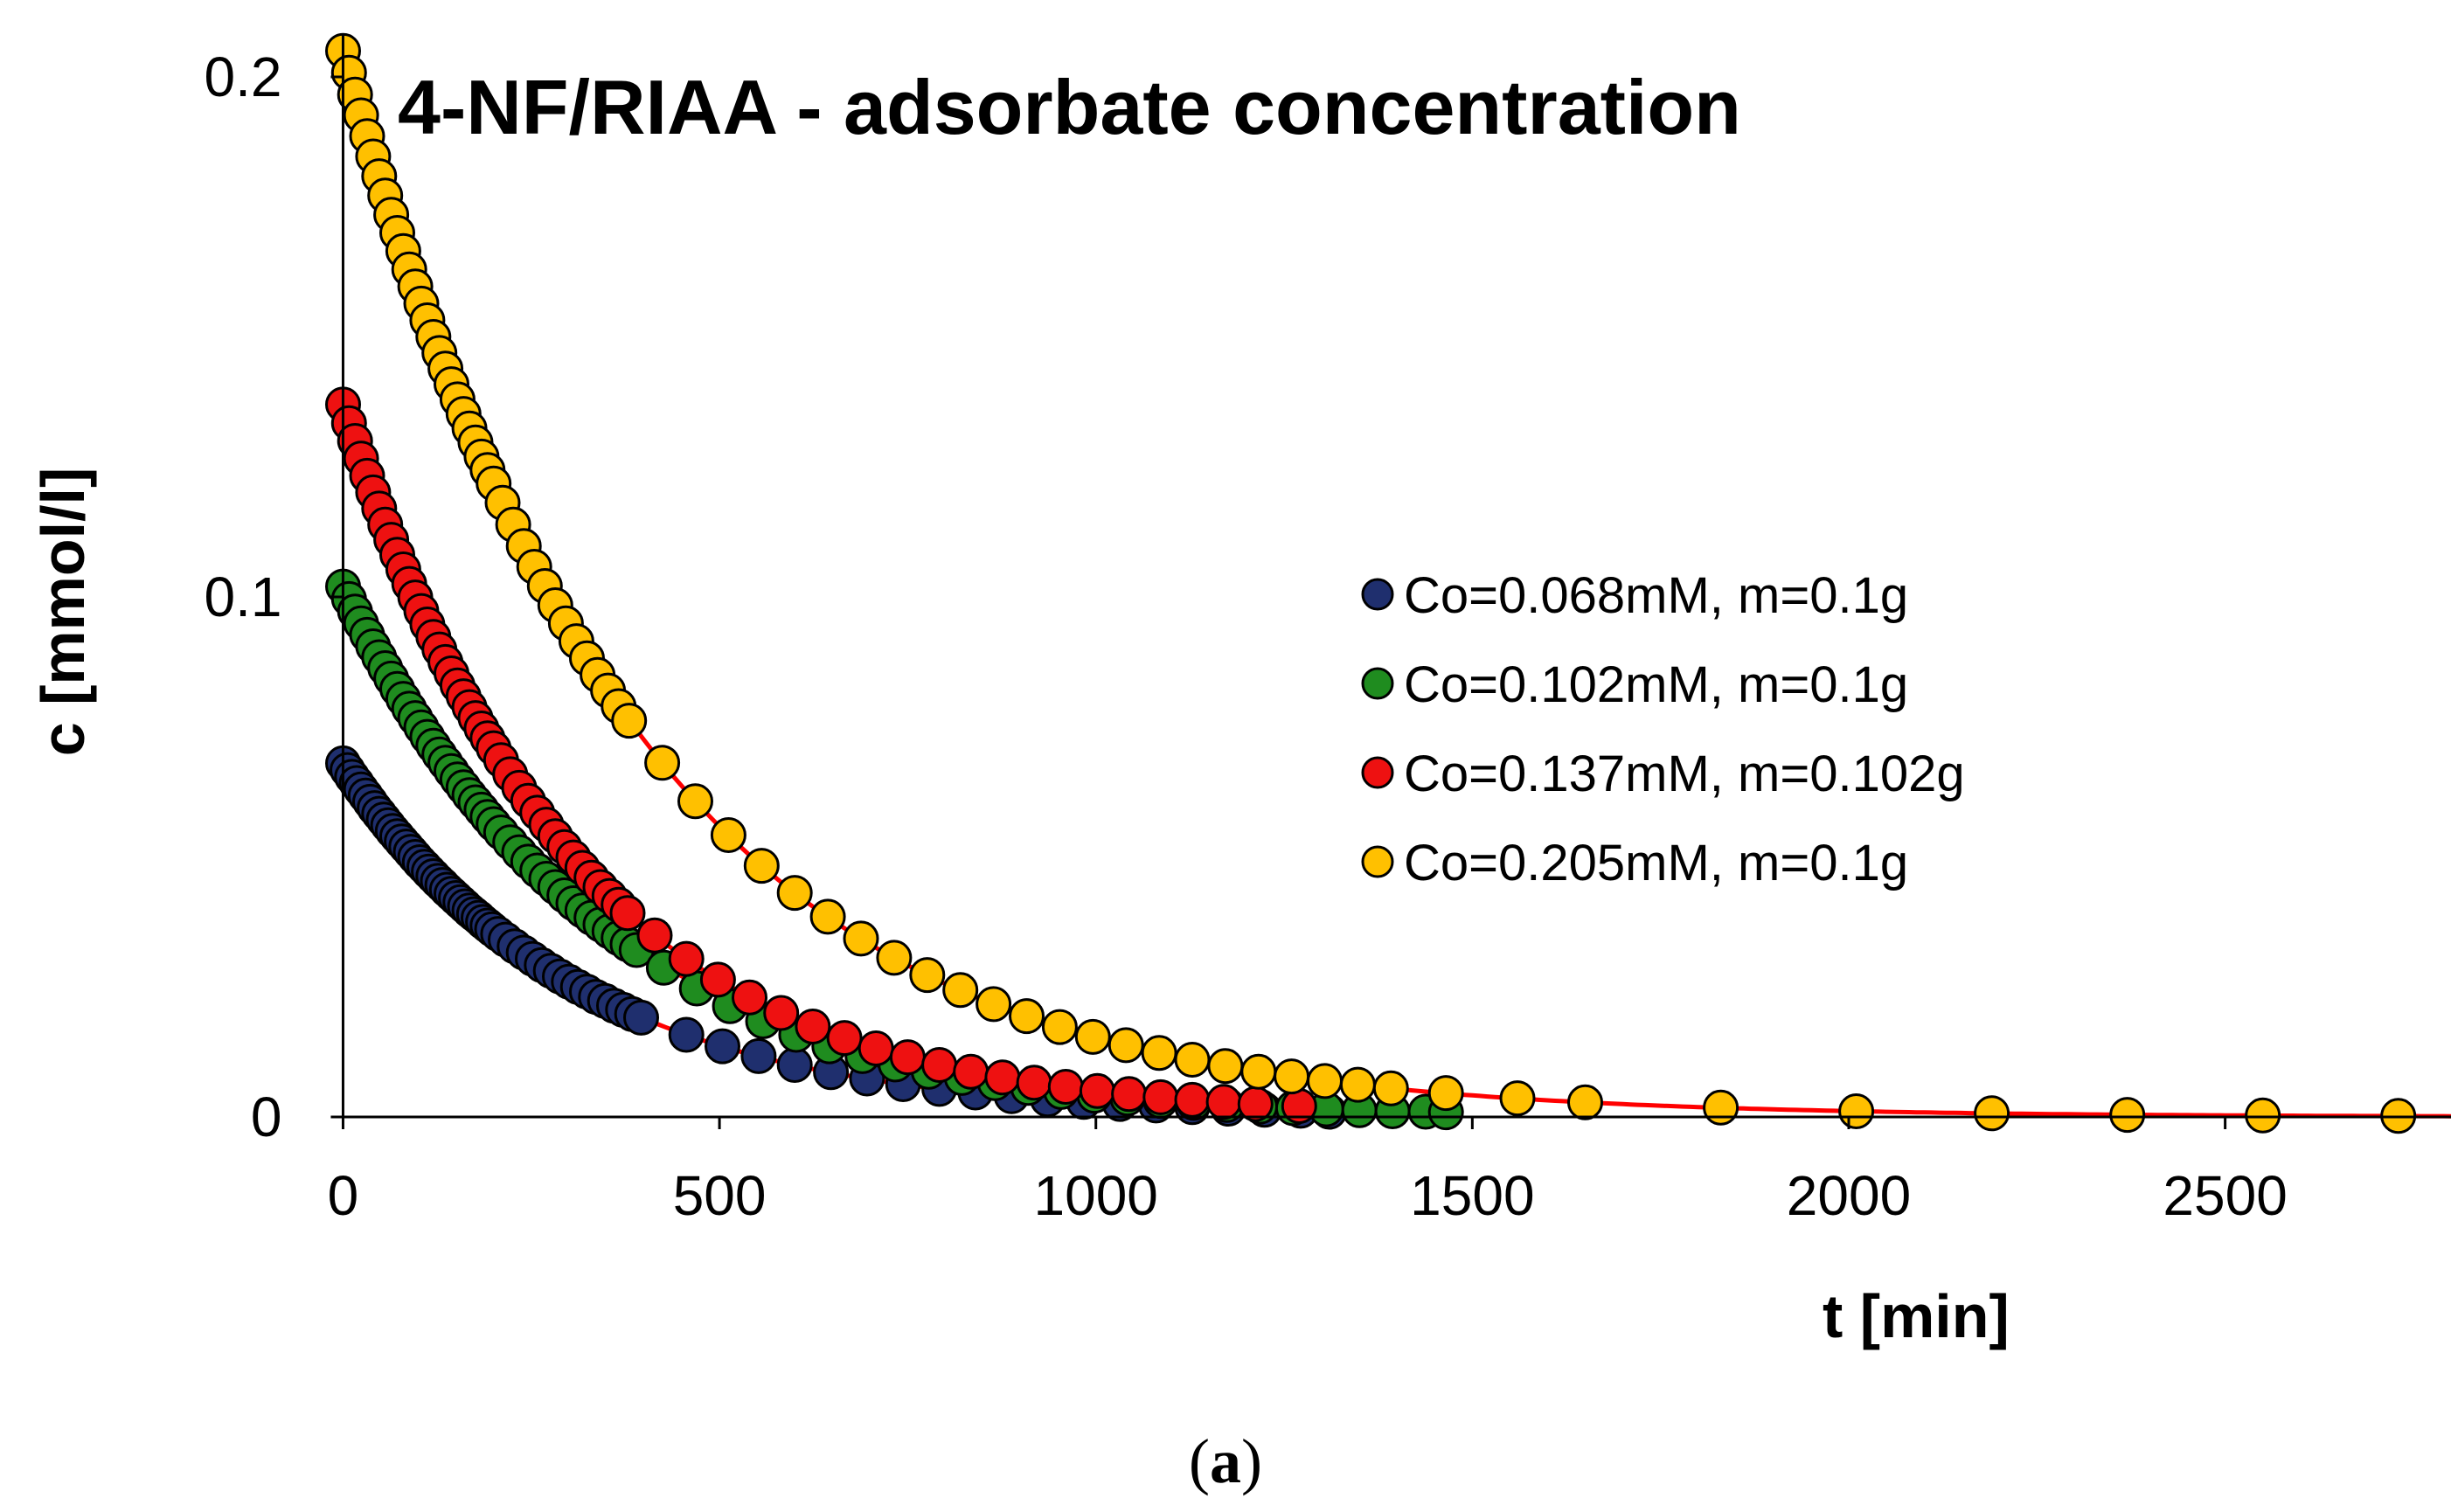 The image size is (2451, 1512). Describe the element at coordinates (1472, 1195) in the screenshot. I see `x-tick-label: 1500` at that location.